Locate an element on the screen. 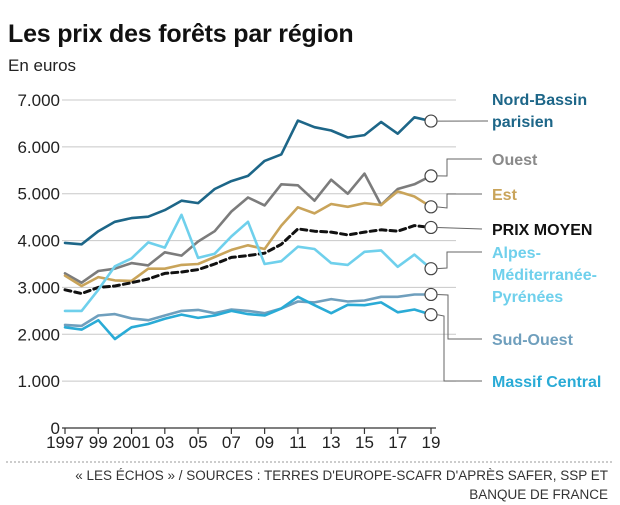 This screenshot has width=620, height=505. x-axis: 1997 99 2001 03 05 07 09 11 13 15 17 19 is located at coordinates (243, 439).